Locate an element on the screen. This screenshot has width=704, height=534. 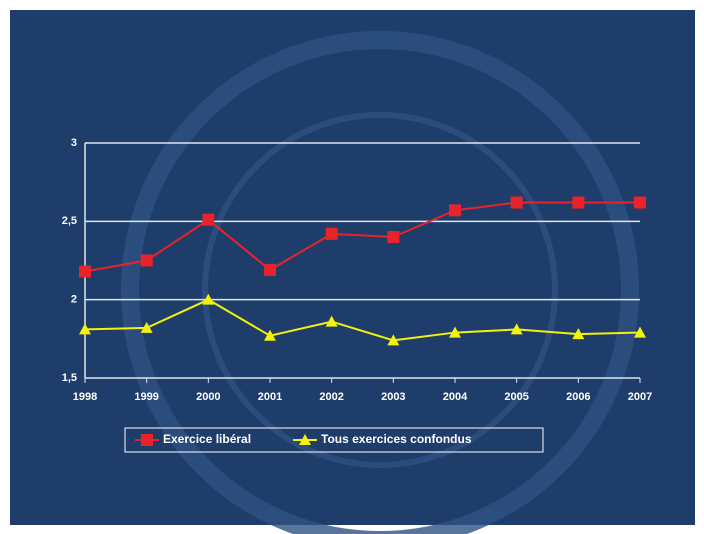
x-tick-label: 2006 is located at coordinates (578, 397).